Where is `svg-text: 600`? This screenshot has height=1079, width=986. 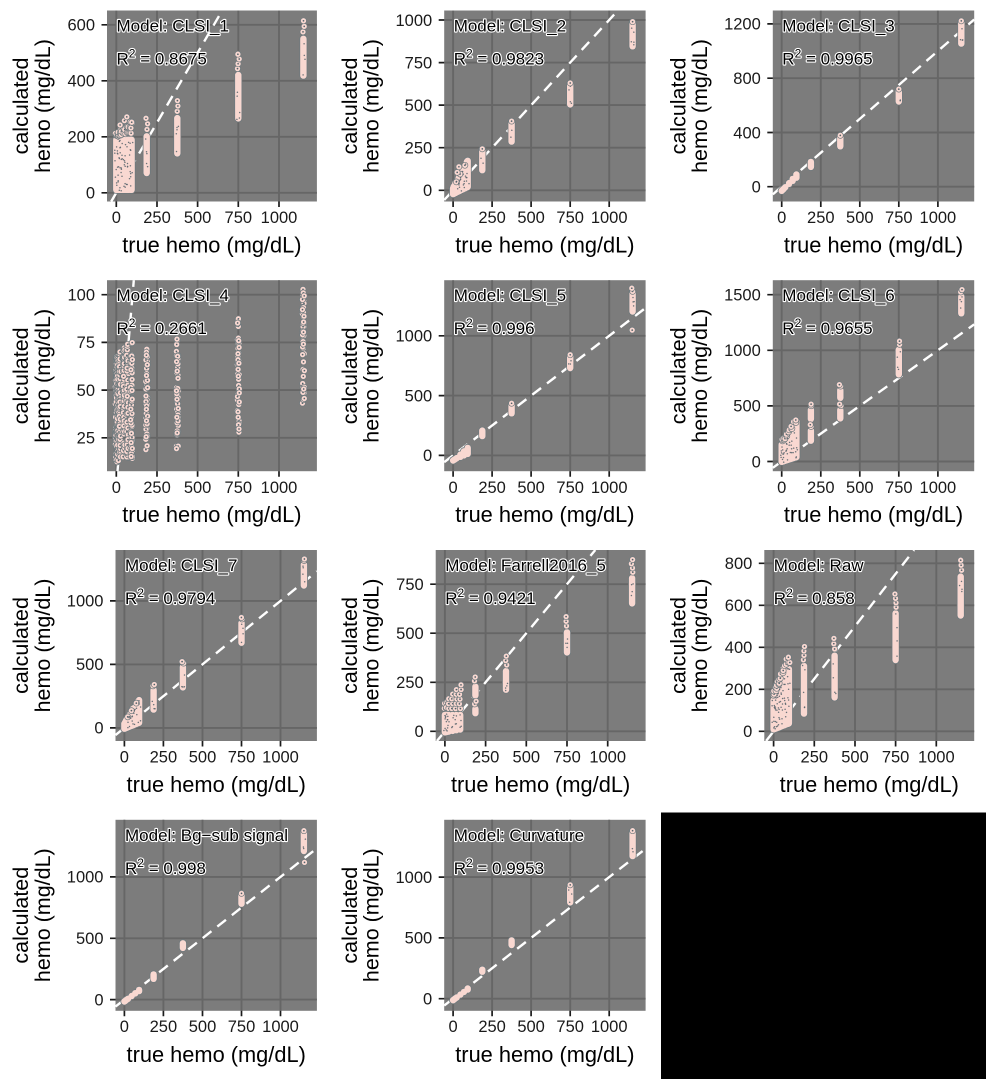
svg-text: 600 is located at coordinates (81, 26).